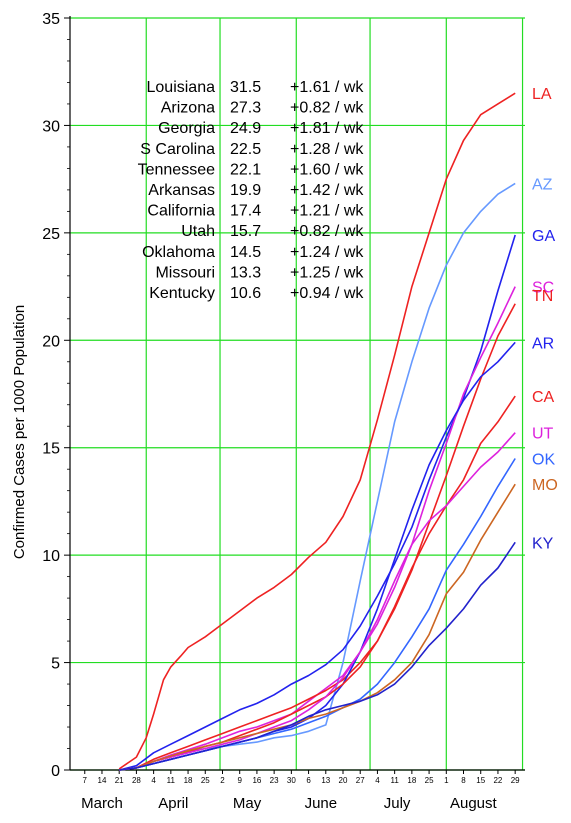  What do you see at coordinates (182, 293) in the screenshot?
I see `table-state-name: Kentucky` at bounding box center [182, 293].